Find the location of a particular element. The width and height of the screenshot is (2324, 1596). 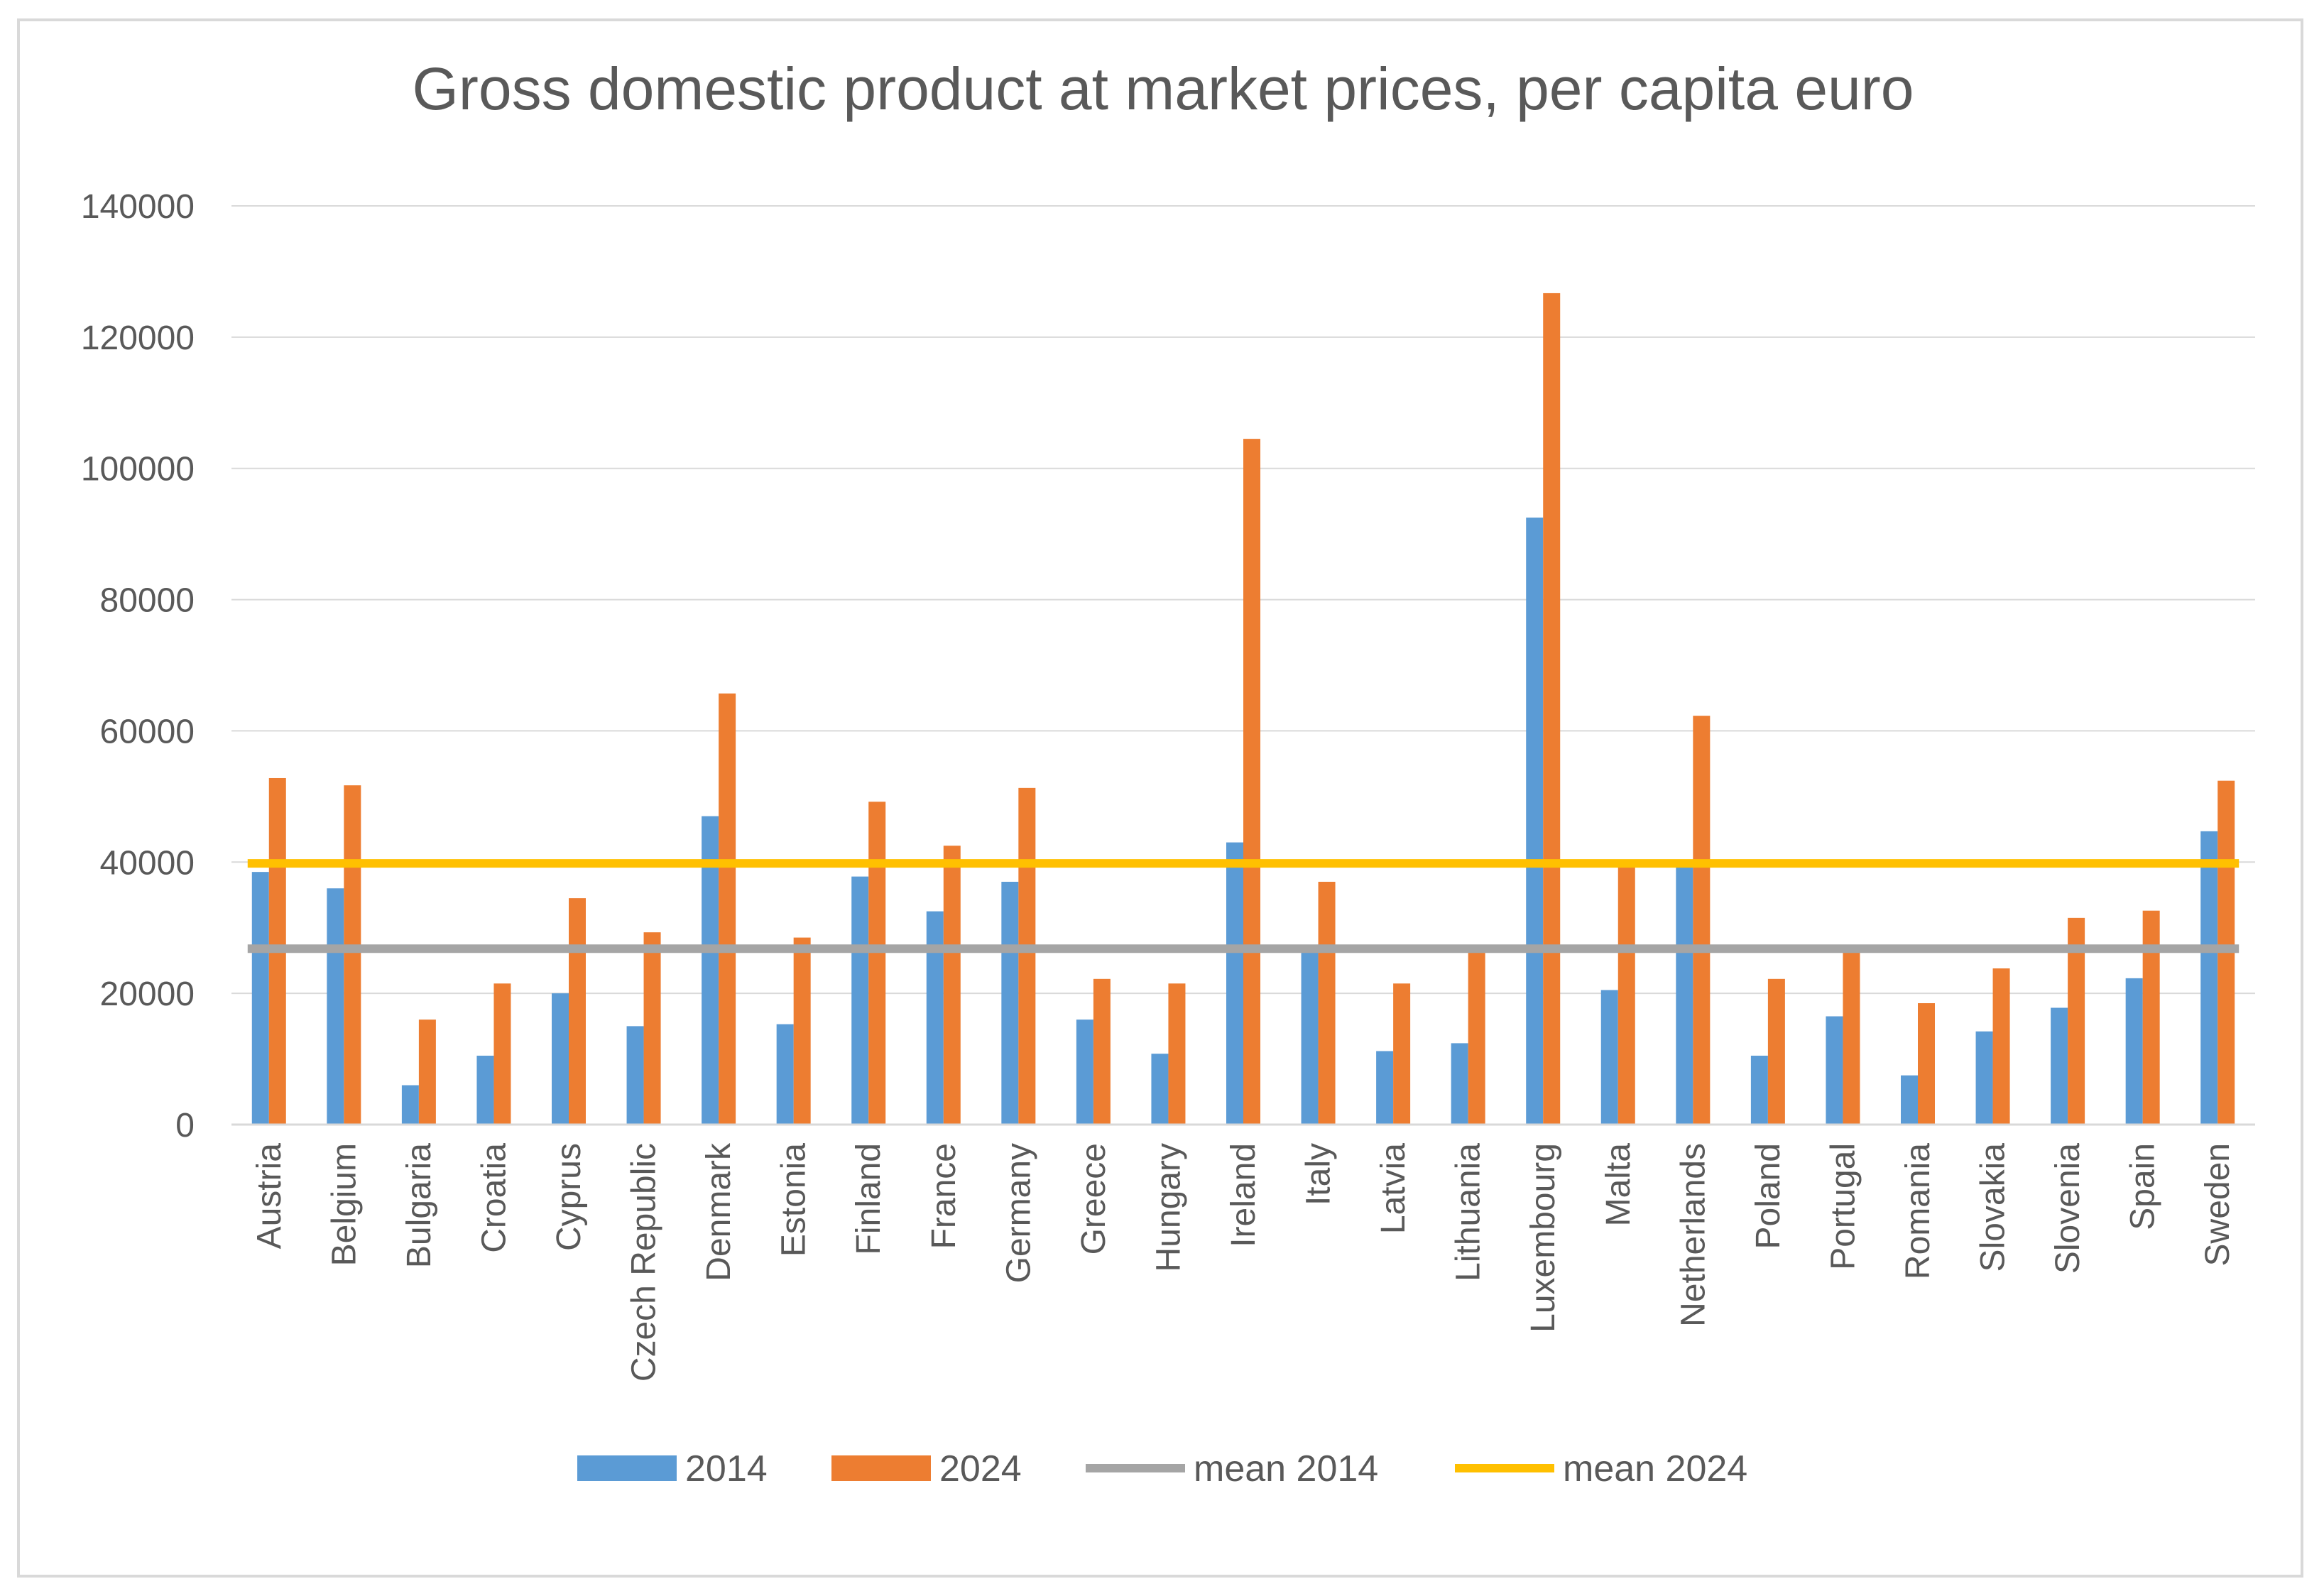

bar-2024-germany is located at coordinates (1027, 956).